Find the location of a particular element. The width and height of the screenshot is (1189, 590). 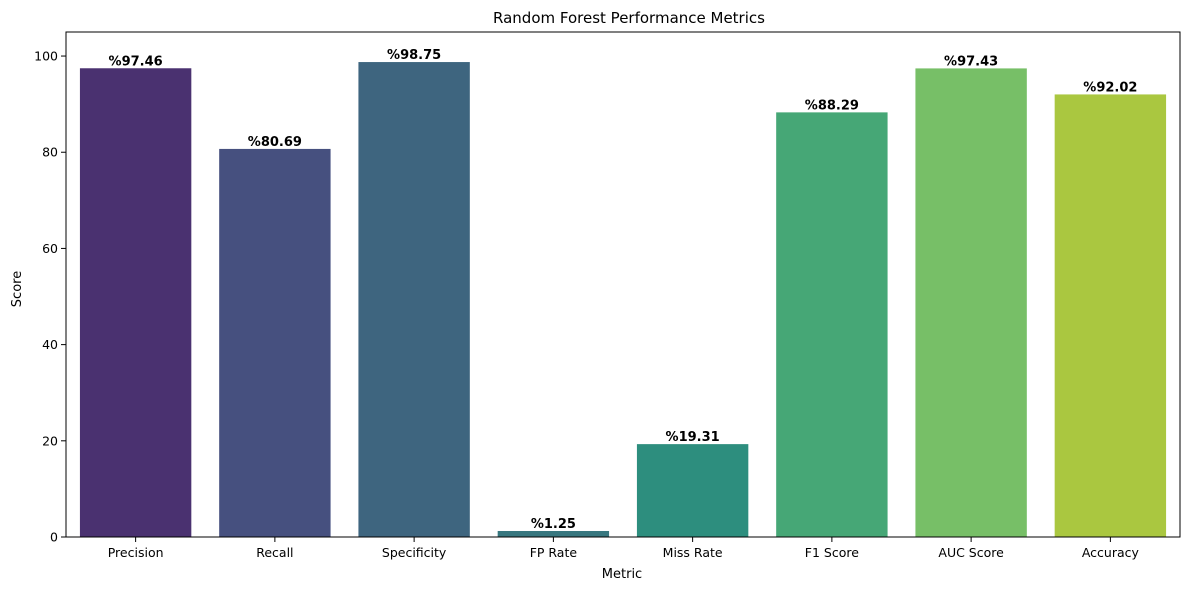

x-tick-label: F1 Score is located at coordinates (832, 552).